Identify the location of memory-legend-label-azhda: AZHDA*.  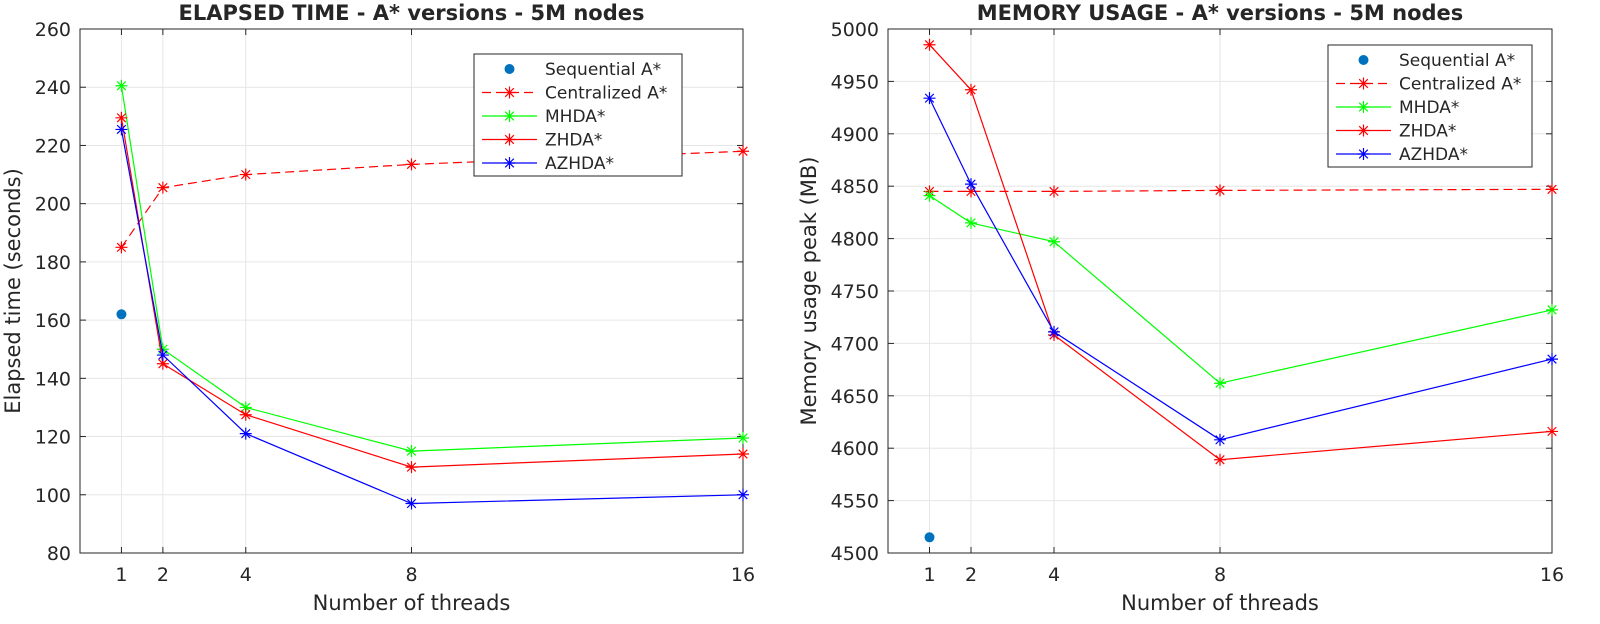
(1433, 155).